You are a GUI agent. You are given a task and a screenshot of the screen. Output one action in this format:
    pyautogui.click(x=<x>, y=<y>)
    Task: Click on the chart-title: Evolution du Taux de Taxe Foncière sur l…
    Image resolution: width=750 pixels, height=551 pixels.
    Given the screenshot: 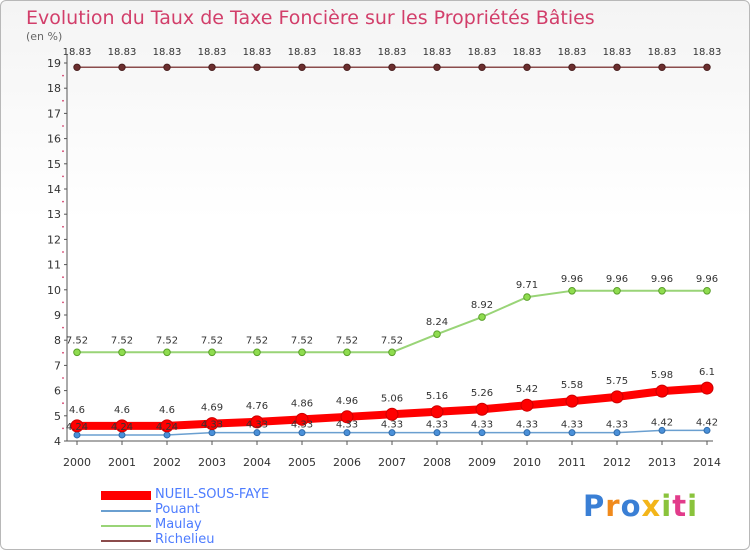 What is the action you would take?
    pyautogui.click(x=310, y=18)
    